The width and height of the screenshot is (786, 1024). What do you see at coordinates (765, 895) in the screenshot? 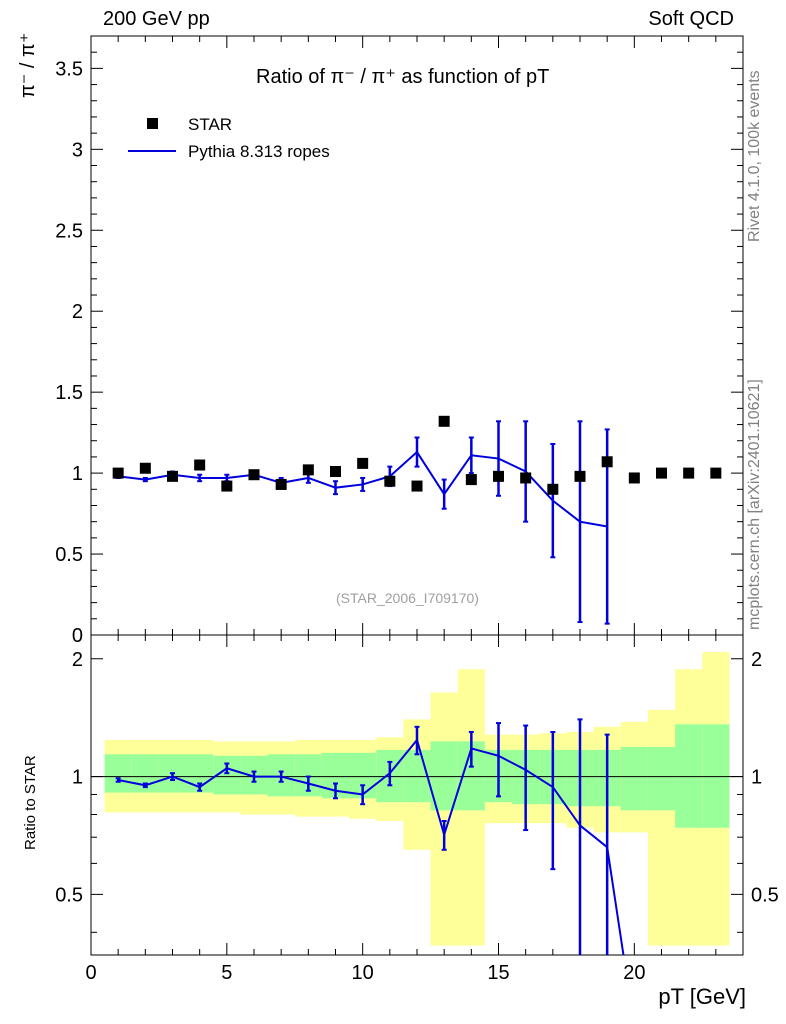
I see `ratio-y-tick-label-right: 0.5` at bounding box center [765, 895].